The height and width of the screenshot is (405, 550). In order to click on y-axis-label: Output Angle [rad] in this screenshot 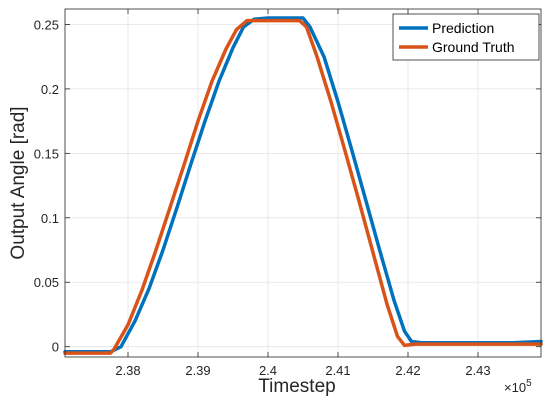, I will do `click(18, 182)`.